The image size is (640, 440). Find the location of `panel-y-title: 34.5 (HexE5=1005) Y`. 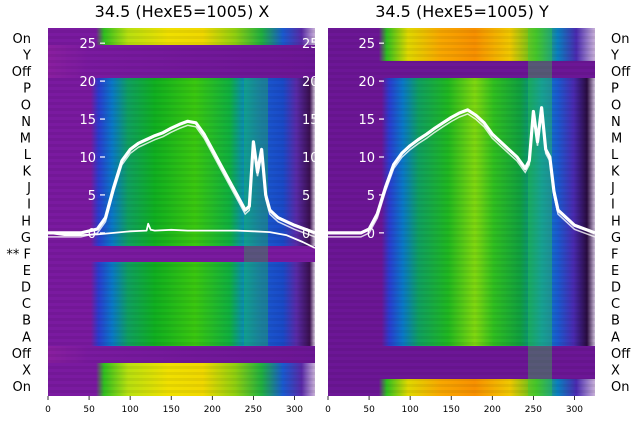

panel-y-title: 34.5 (HexE5=1005) Y is located at coordinates (462, 11).